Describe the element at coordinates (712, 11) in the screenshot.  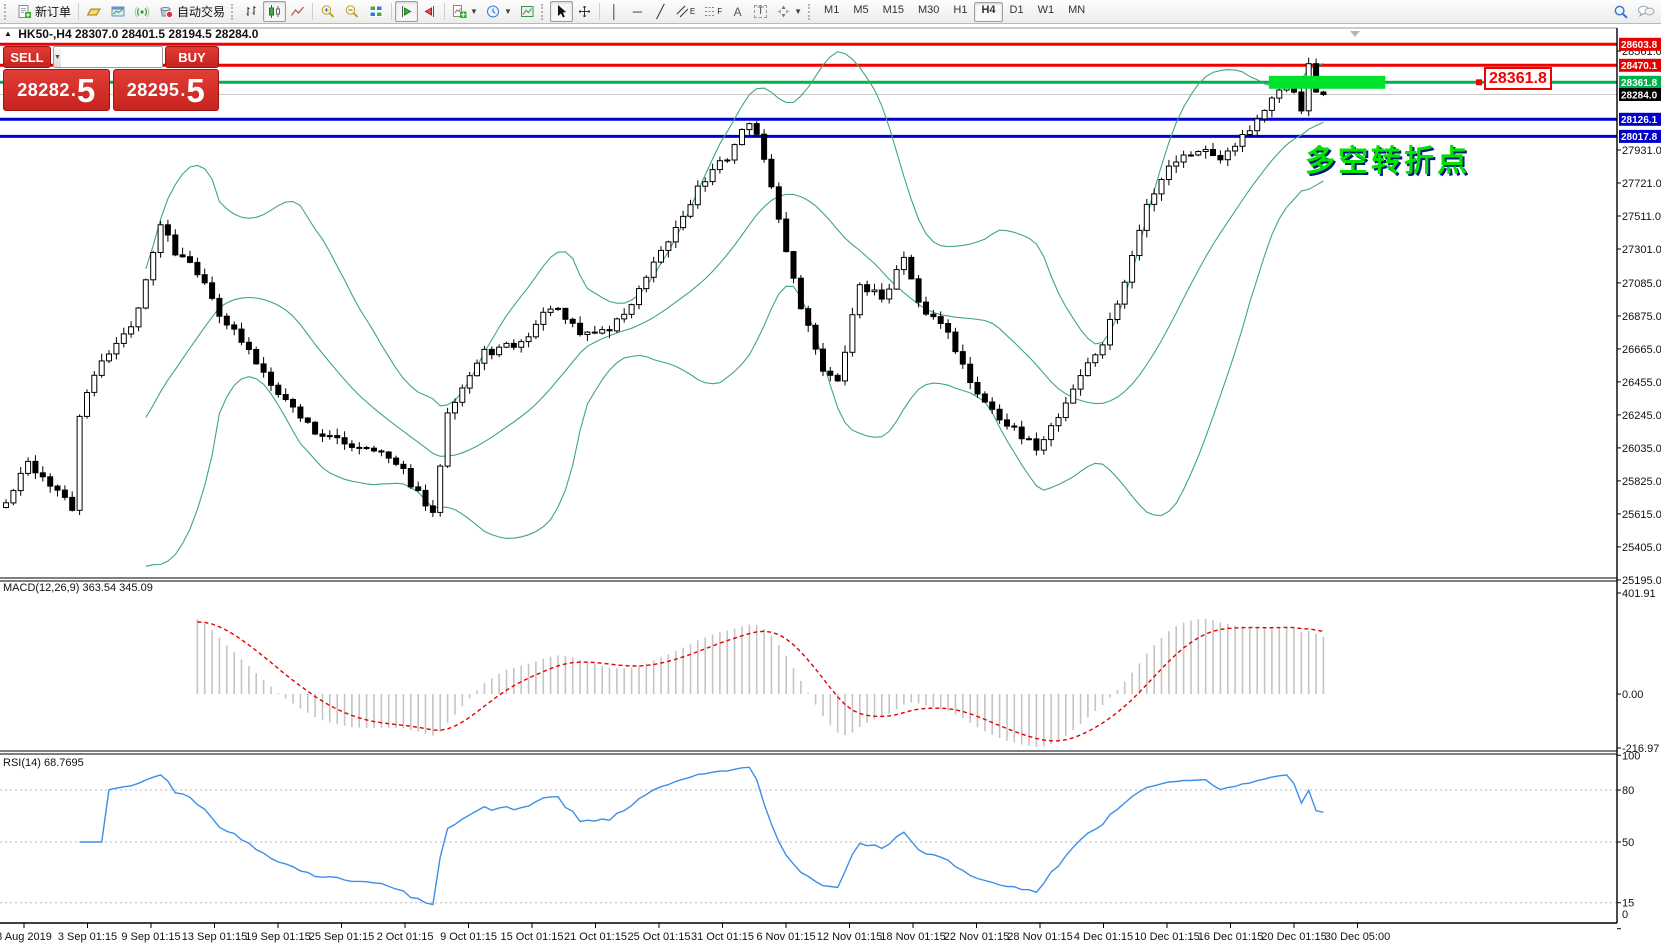
I see `fibonacci-tool-button: F` at that location.